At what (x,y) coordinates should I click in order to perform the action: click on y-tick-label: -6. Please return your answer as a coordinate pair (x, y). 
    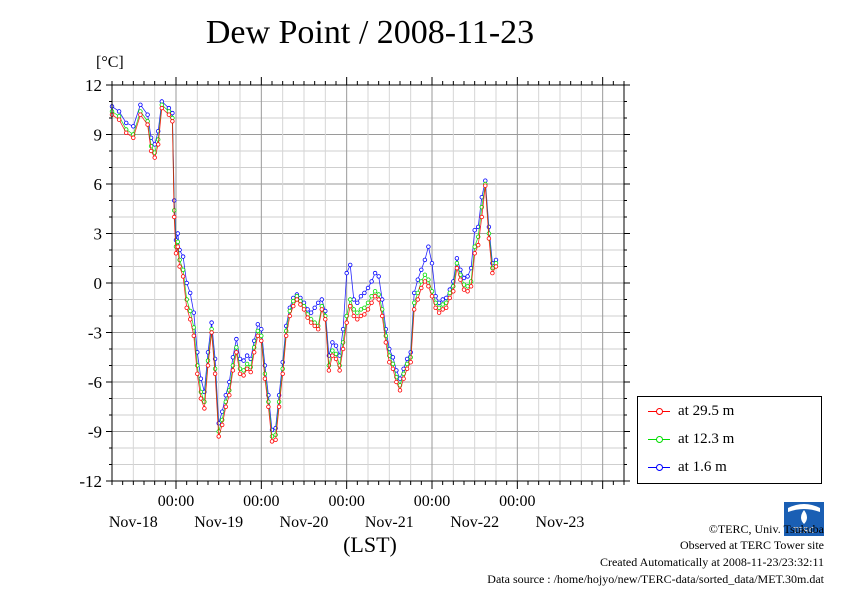
    Looking at the image, I should click on (95, 382).